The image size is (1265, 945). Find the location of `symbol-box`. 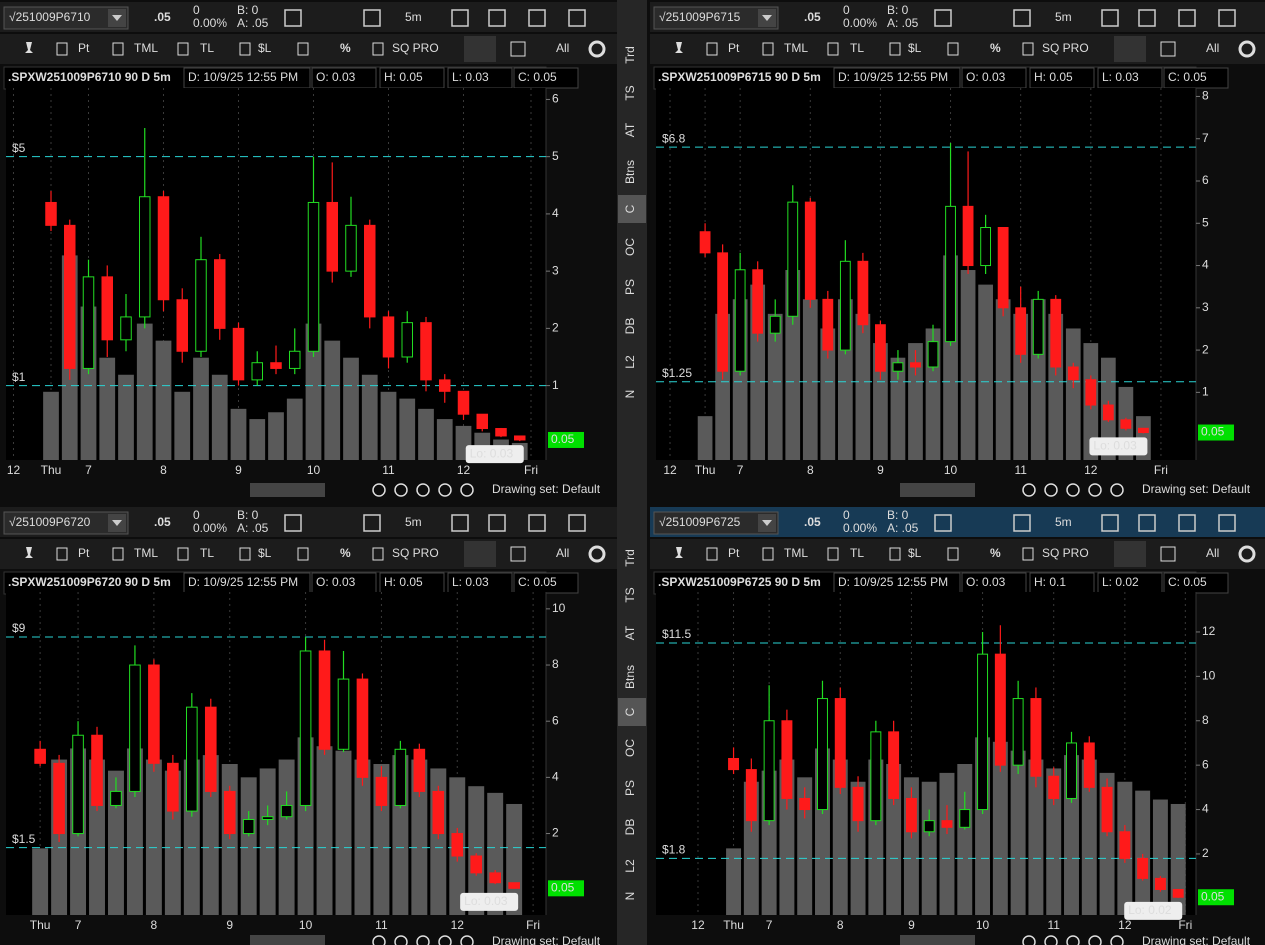

symbol-box is located at coordinates (716, 523).